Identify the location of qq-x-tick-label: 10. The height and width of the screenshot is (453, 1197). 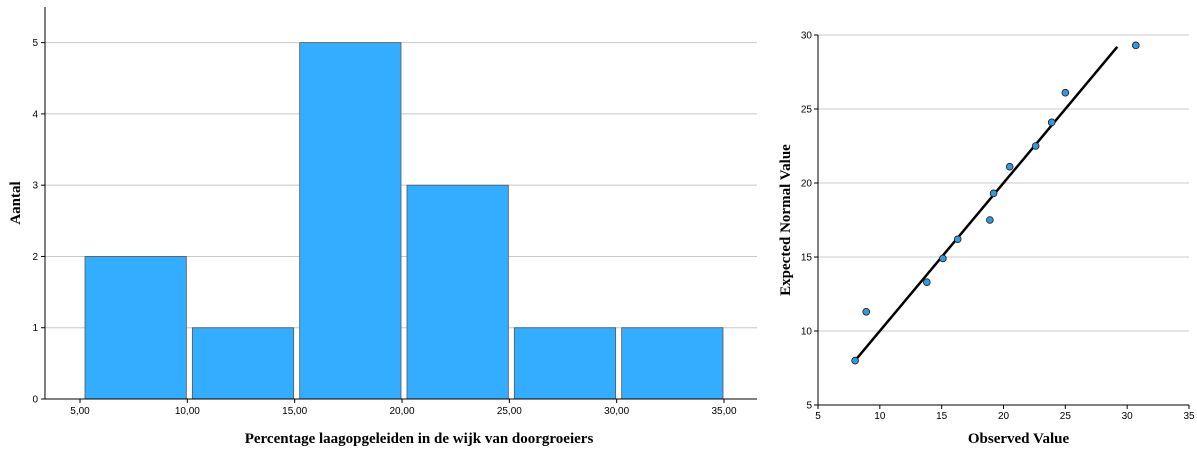
(880, 416).